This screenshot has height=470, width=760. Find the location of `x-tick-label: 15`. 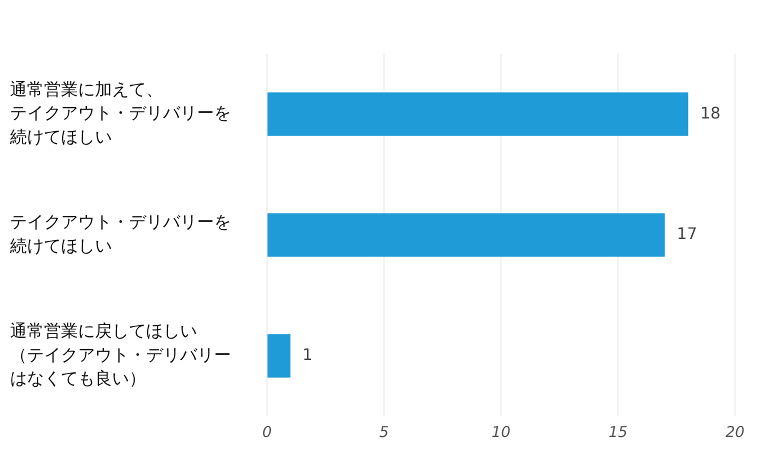

x-tick-label: 15 is located at coordinates (618, 432).